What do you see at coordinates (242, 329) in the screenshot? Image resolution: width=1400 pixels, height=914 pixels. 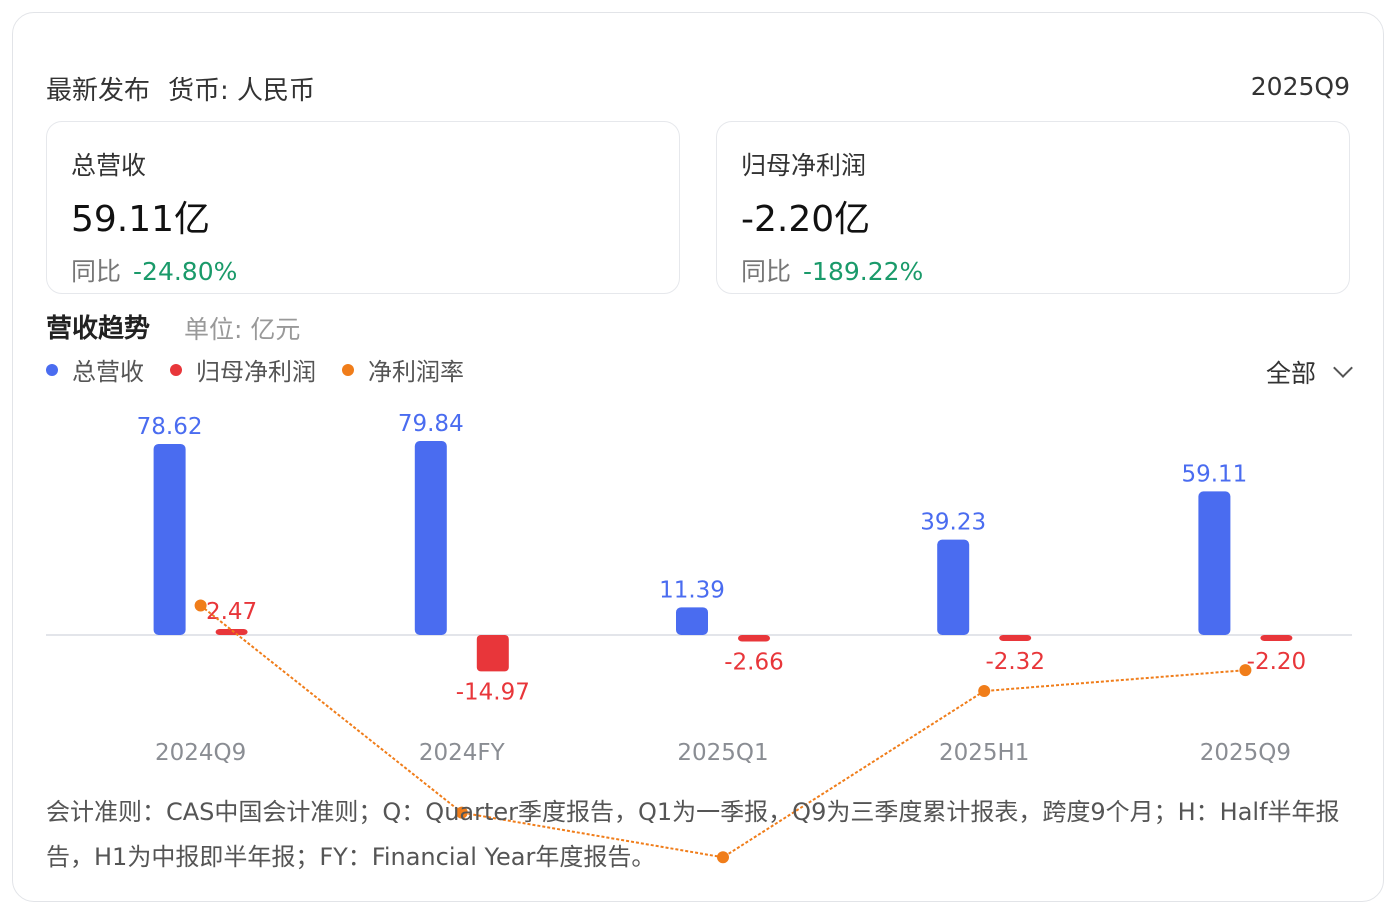 I see `section-unit: 单位: 亿元` at bounding box center [242, 329].